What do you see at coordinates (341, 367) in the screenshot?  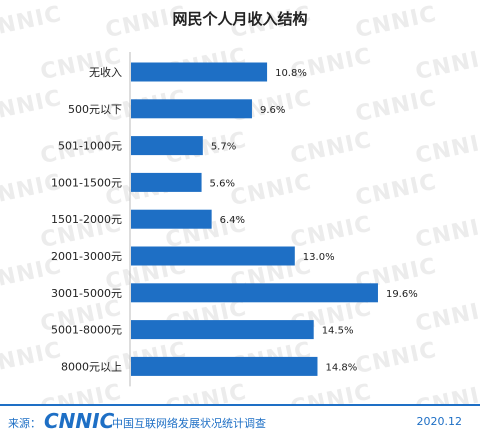 I see `value-label: 14.8%` at bounding box center [341, 367].